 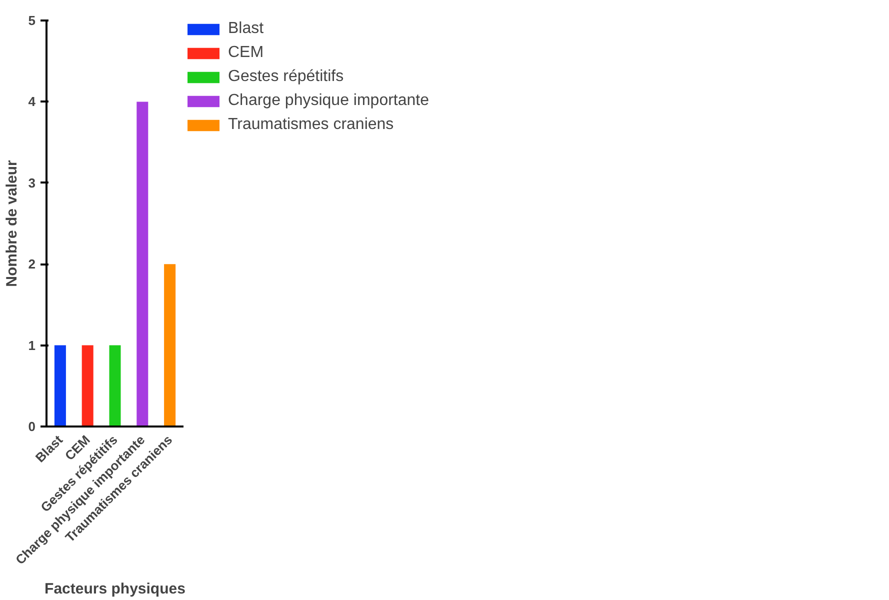 What do you see at coordinates (11, 223) in the screenshot?
I see `y-axis-title: Nombre de valeur` at bounding box center [11, 223].